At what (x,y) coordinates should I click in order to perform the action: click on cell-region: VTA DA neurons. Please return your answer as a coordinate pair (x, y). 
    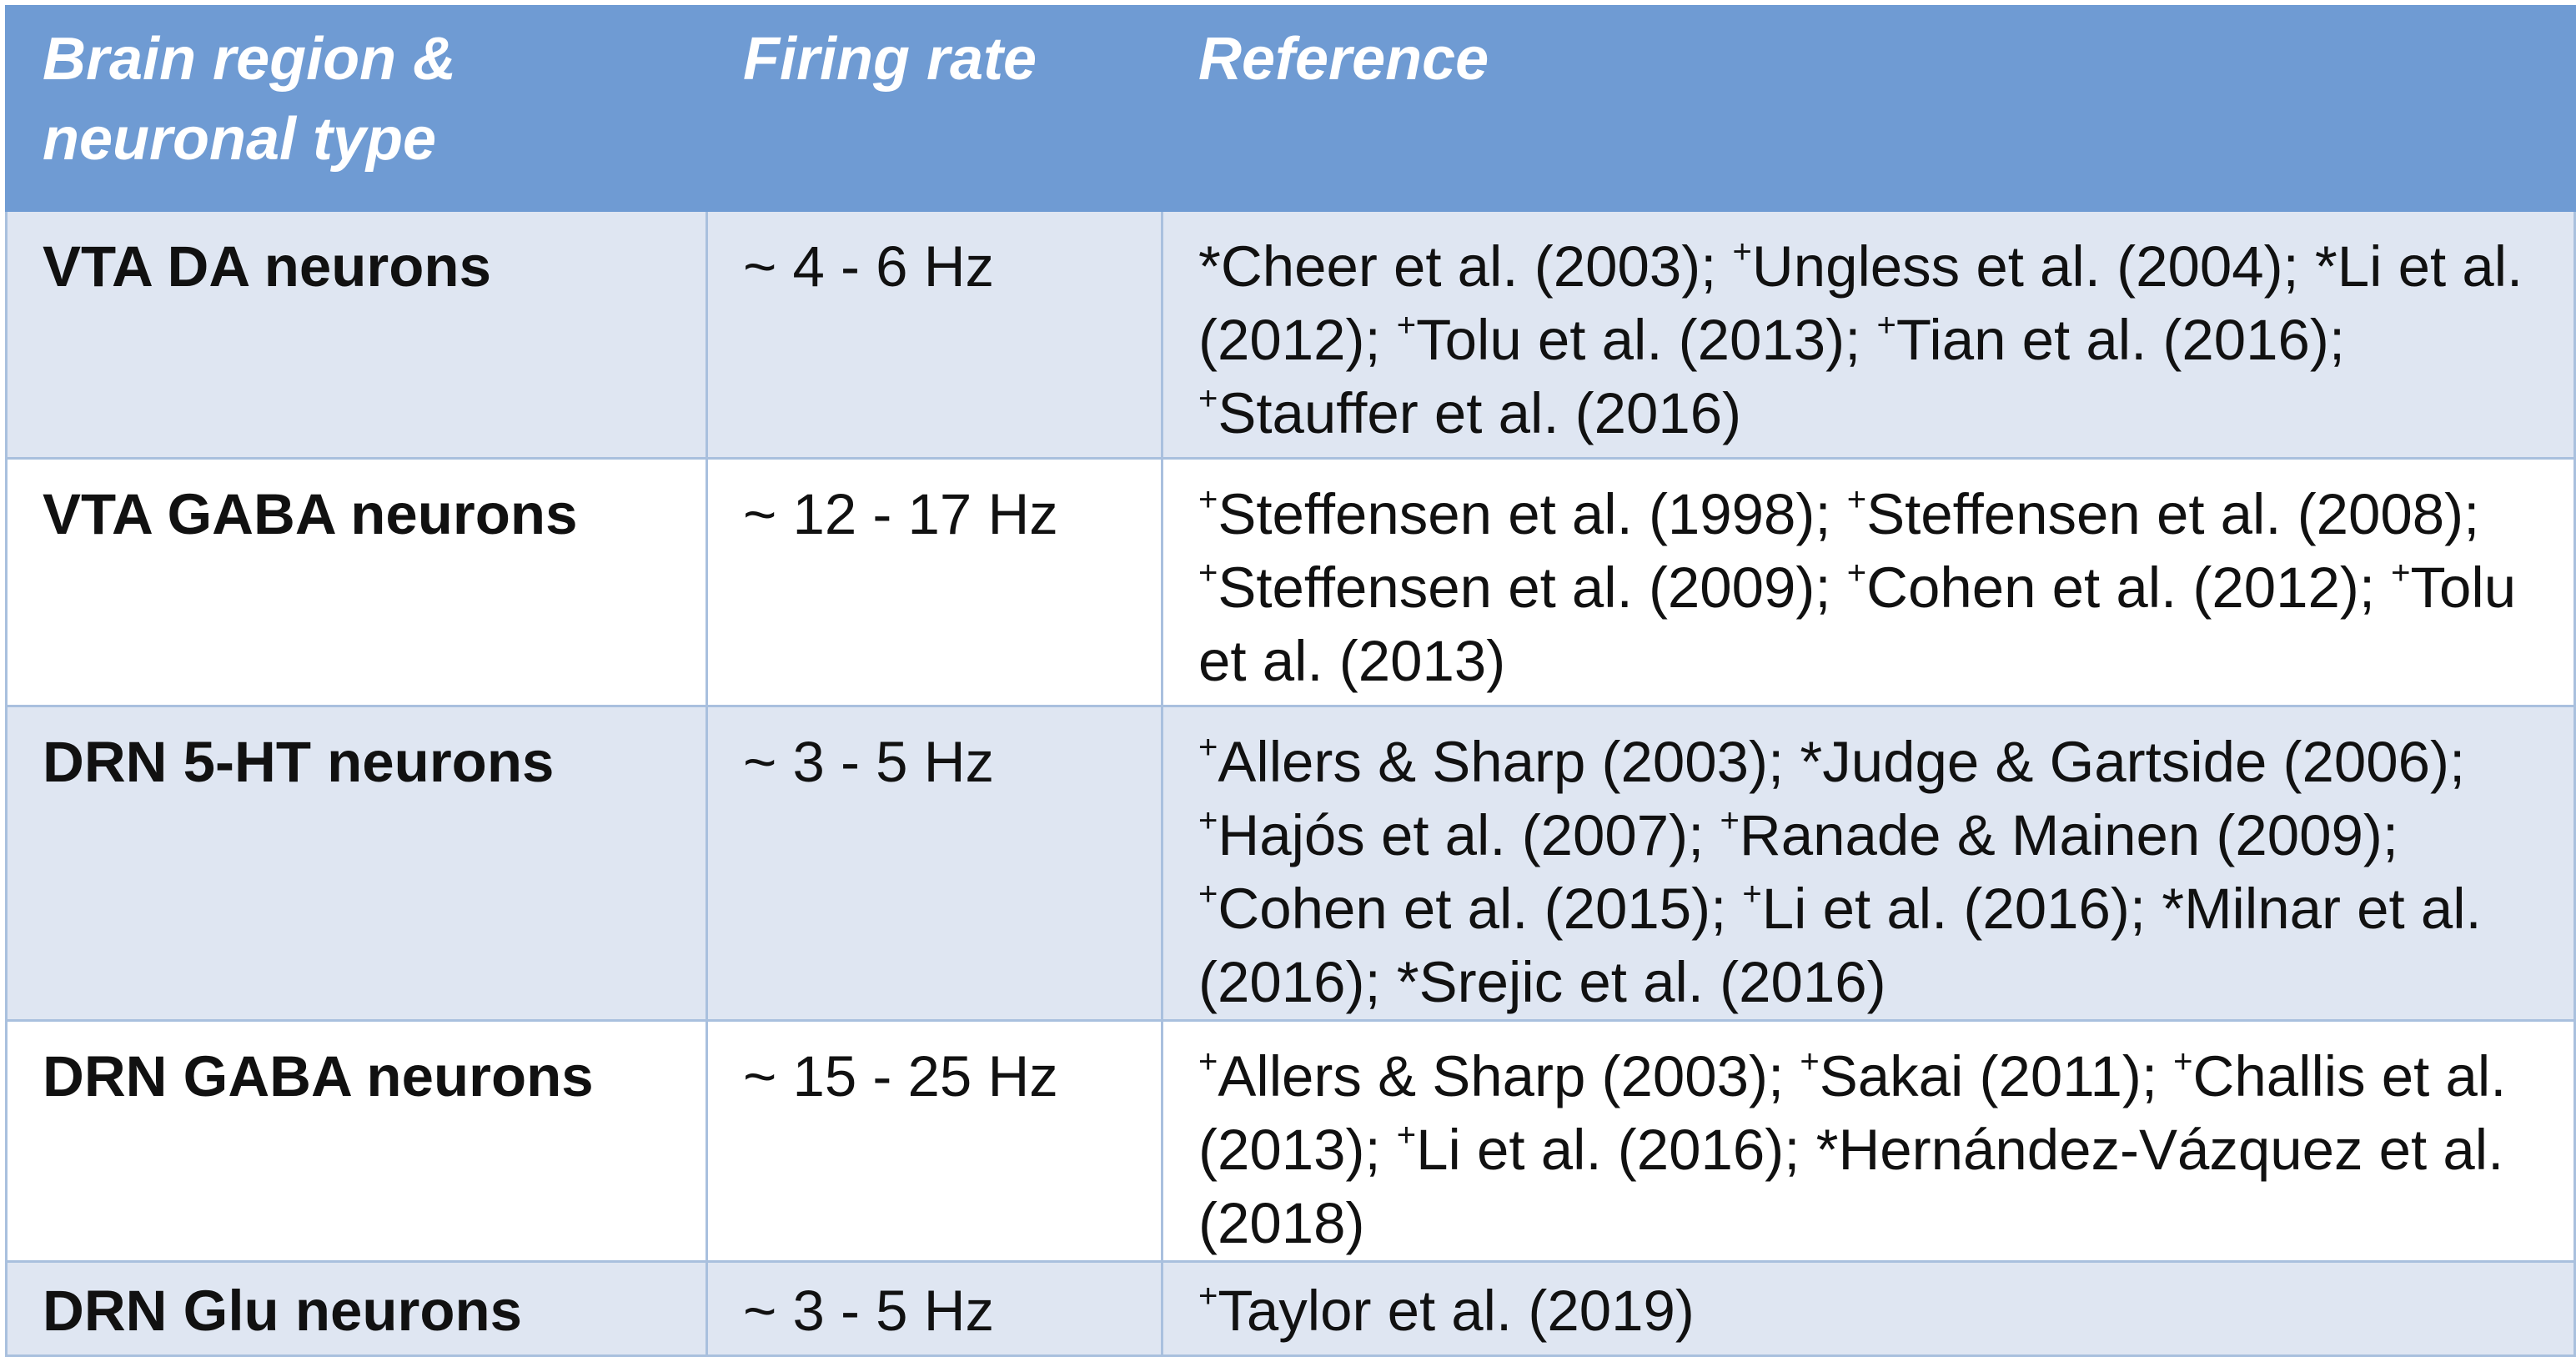
    Looking at the image, I should click on (356, 334).